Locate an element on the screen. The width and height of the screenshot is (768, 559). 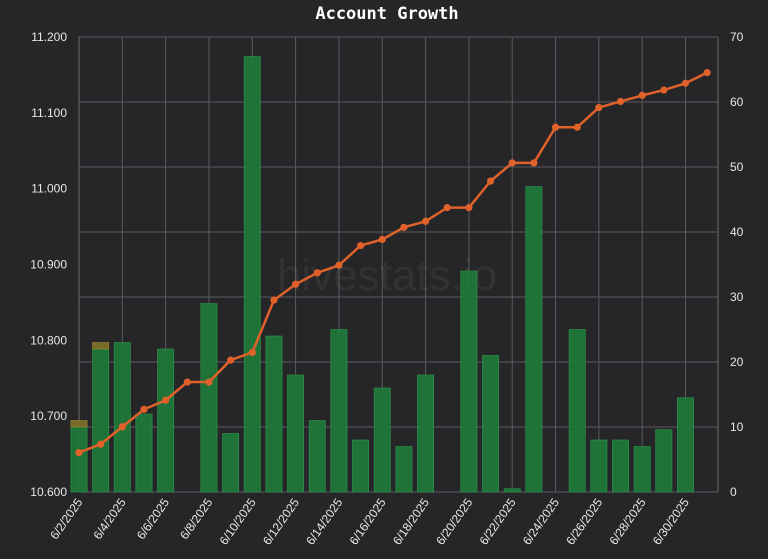
x-tick-label: 6/2/2025 is located at coordinates (66, 518).